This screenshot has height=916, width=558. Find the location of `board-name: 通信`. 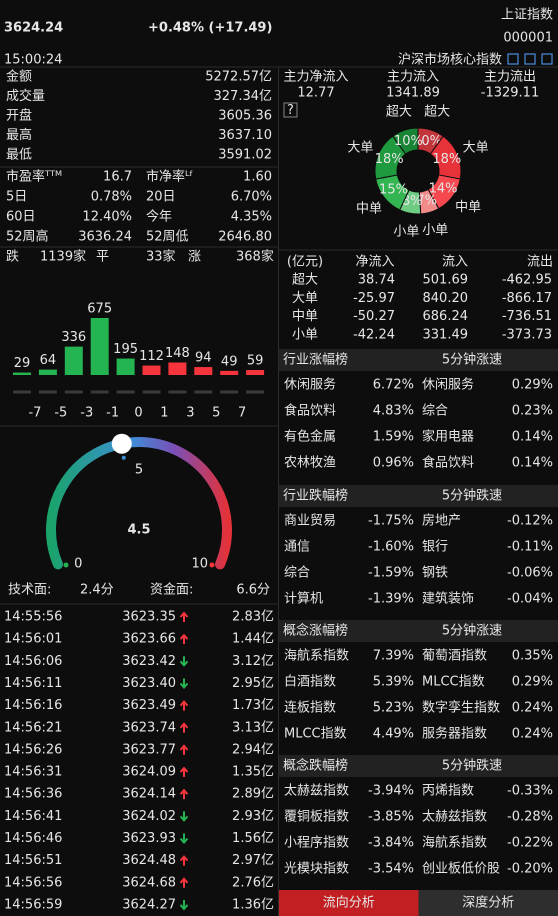

board-name: 通信 is located at coordinates (297, 547).